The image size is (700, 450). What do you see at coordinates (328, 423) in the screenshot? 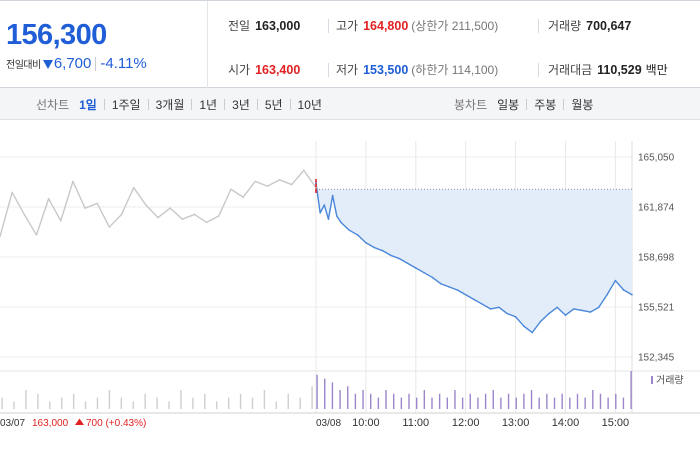
I see `x-label-today: 03/08` at bounding box center [328, 423].